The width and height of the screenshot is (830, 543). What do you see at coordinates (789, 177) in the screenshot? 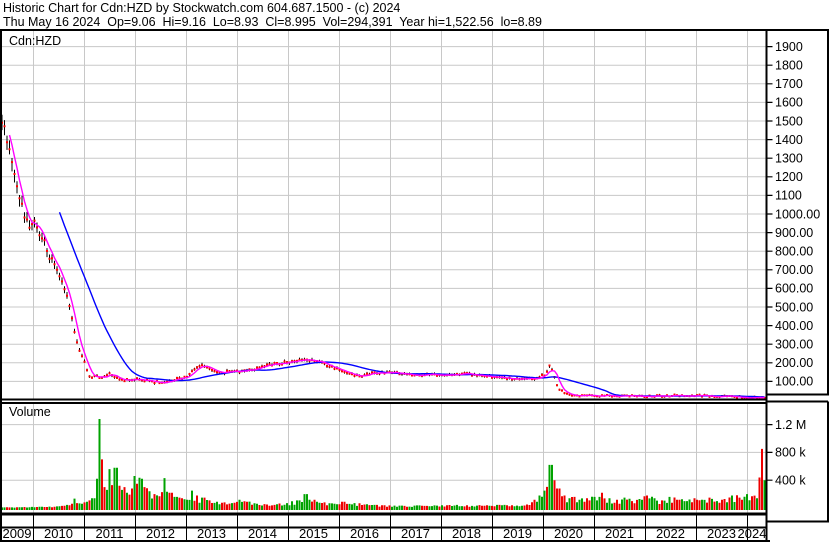
I see `price-axis-tick-label: 1200` at bounding box center [789, 177].